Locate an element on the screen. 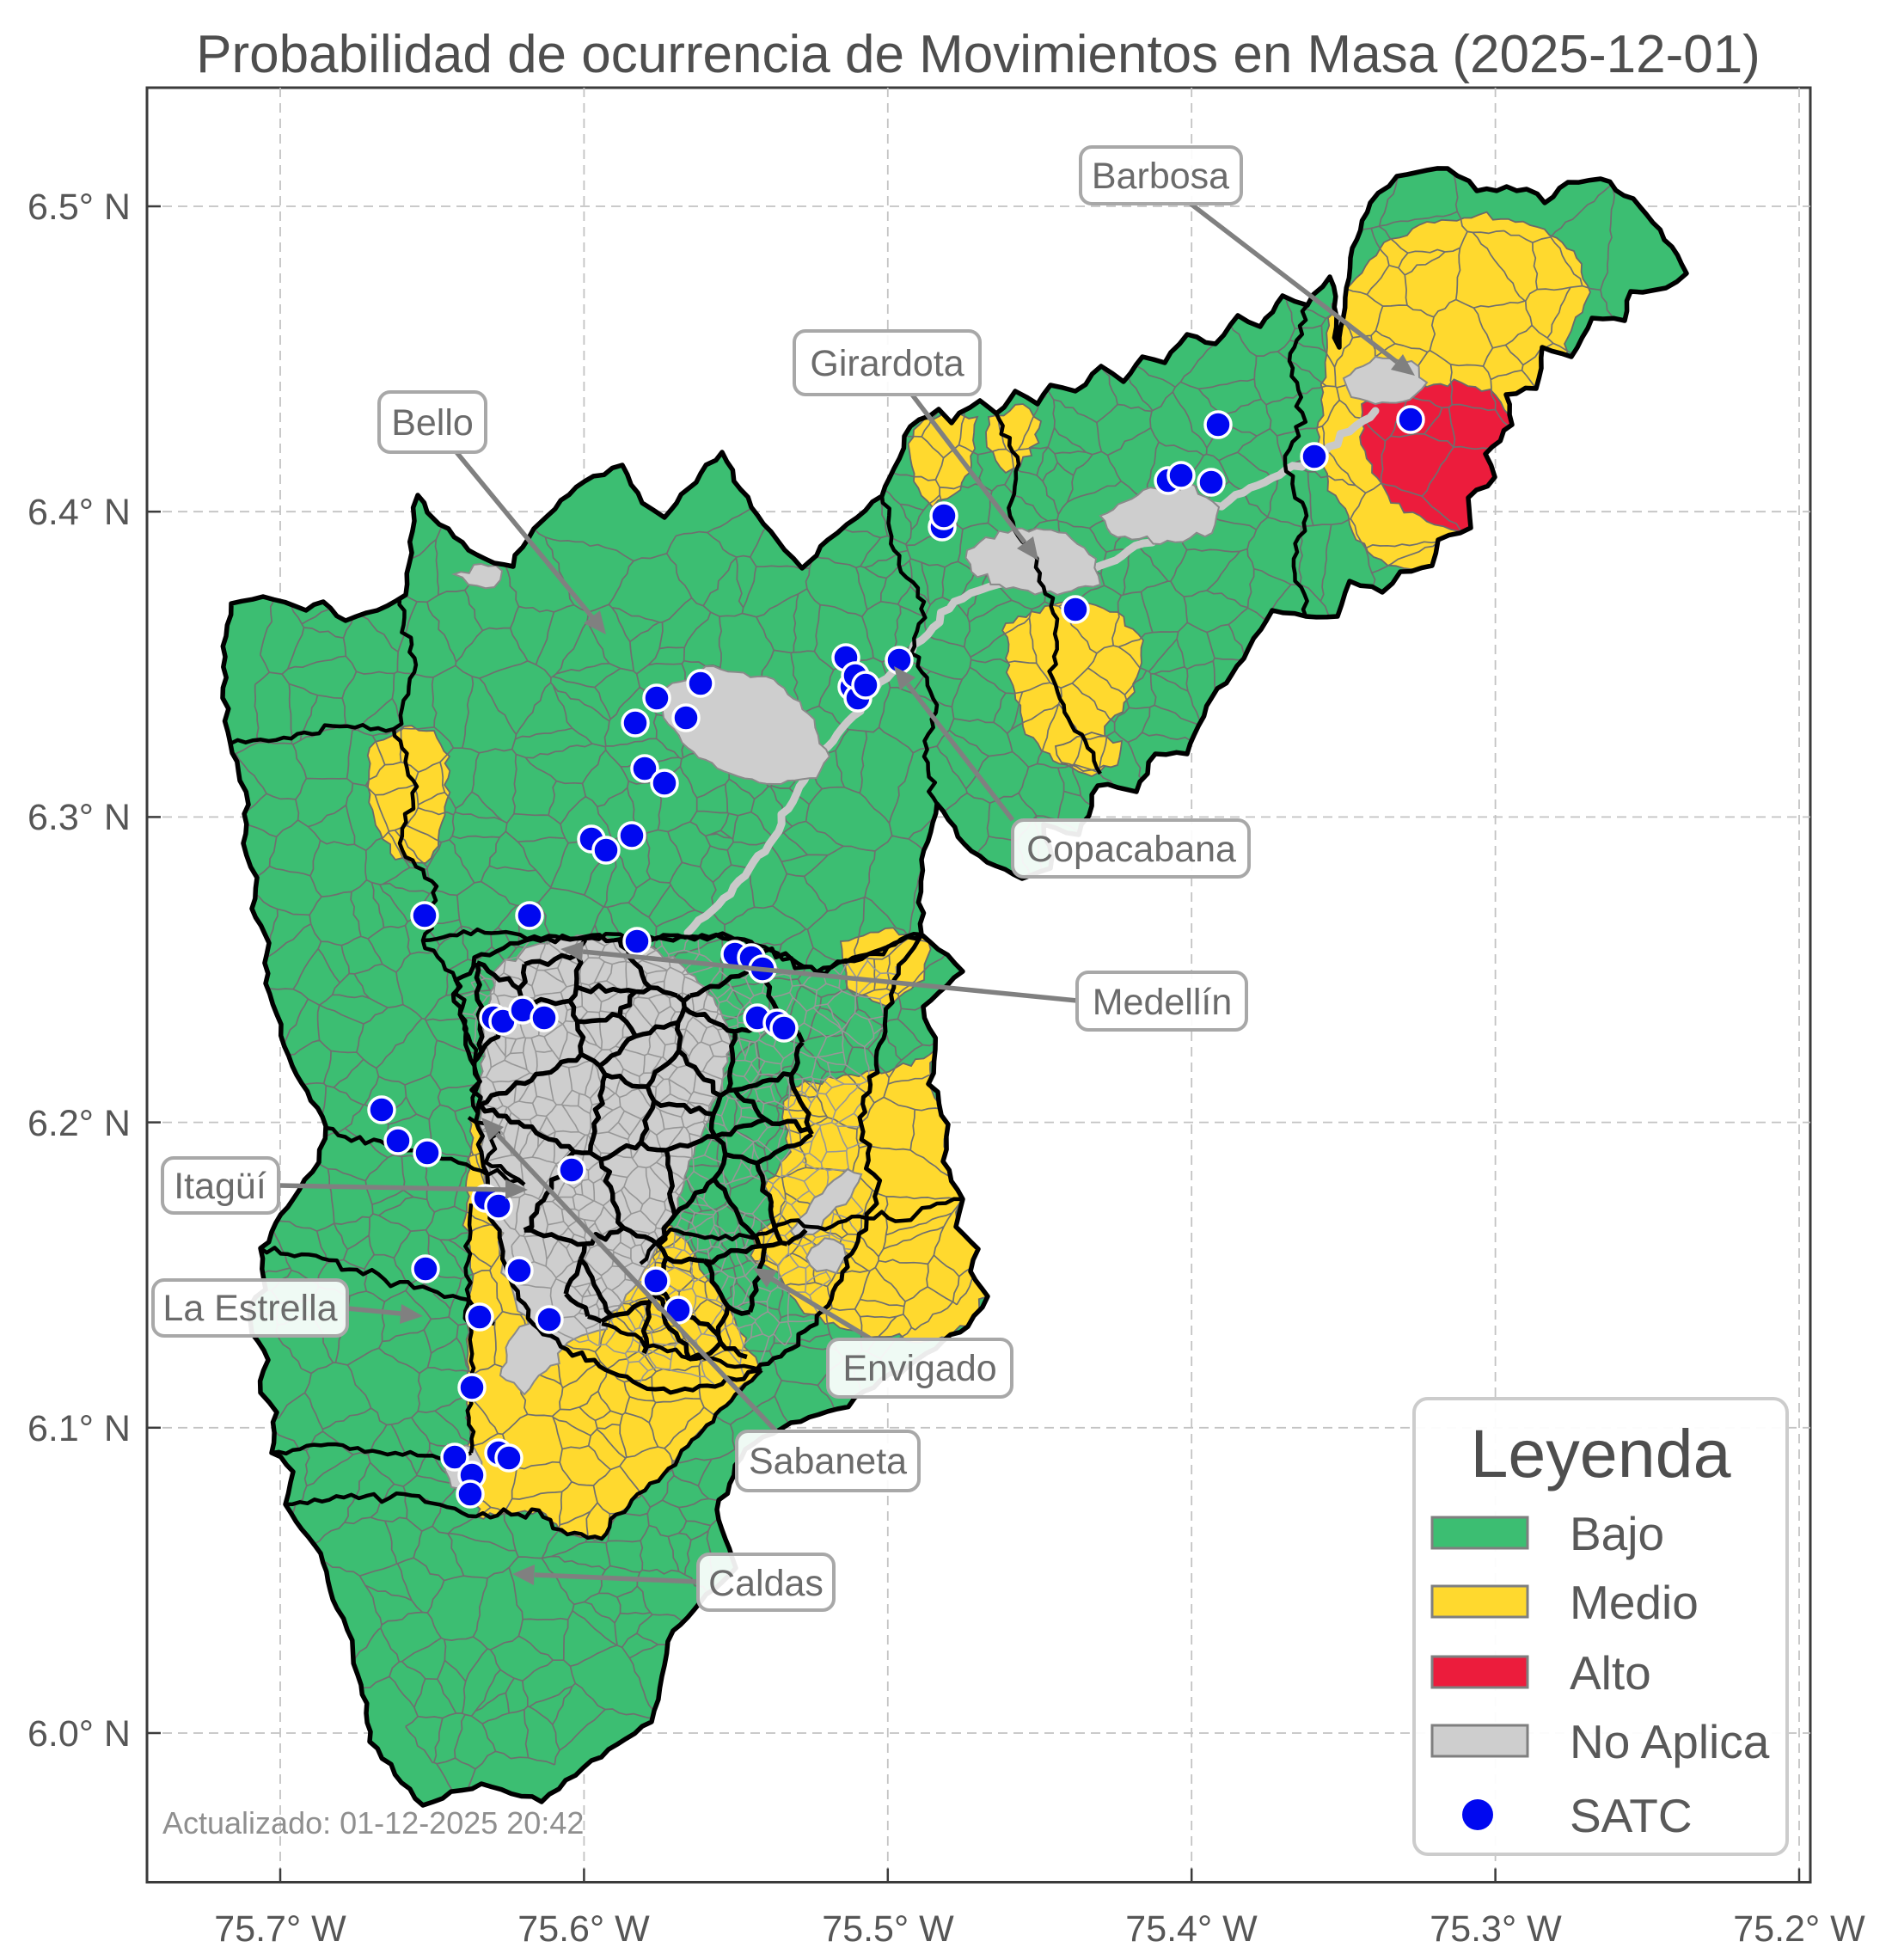 This screenshot has height=1960, width=1892. svg-text: 6.3° N is located at coordinates (79, 817).